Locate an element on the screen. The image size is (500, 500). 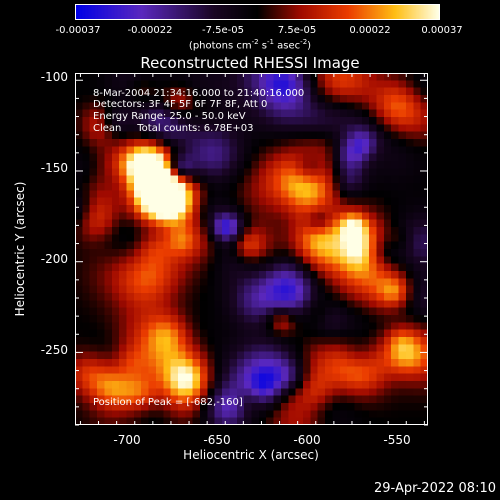
colorbar-tick: 7.5e-05 is located at coordinates (297, 30).